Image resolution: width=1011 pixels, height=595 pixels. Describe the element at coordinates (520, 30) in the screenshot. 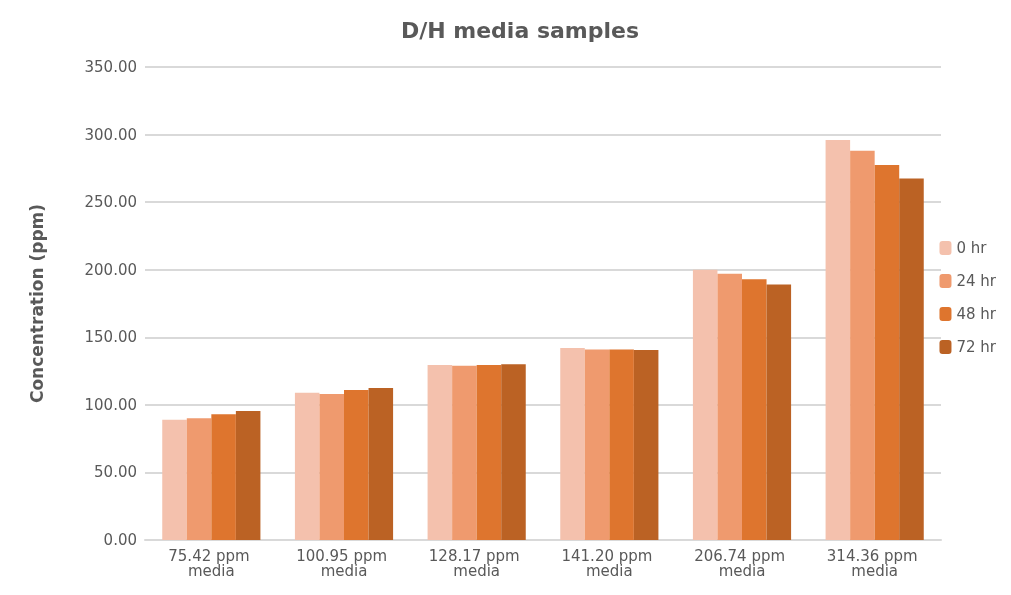

I see `chart-title: D/H media samples` at that location.